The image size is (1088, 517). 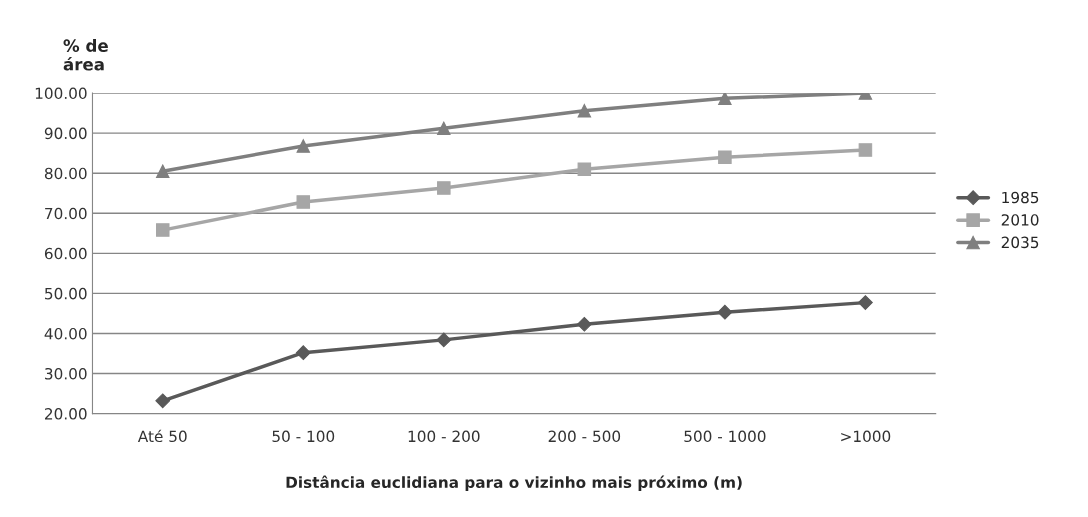 I want to click on y-axis-title: % de área, so click(x=85, y=55).